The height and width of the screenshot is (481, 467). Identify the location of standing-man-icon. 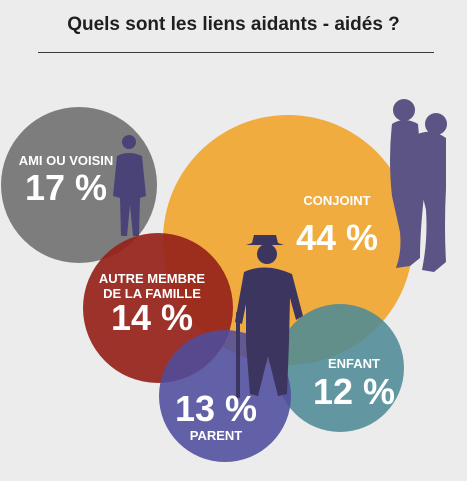
(129, 185).